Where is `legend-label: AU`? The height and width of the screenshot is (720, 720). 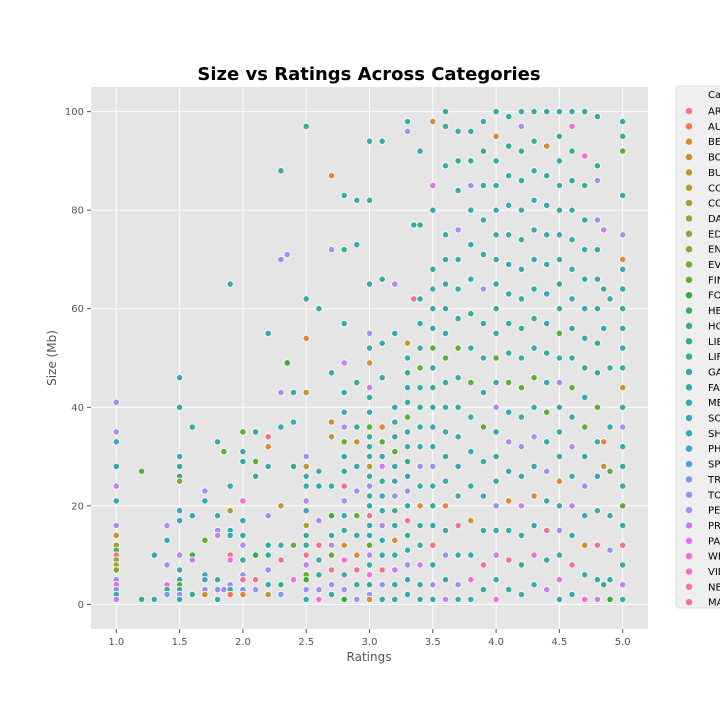
legend-label: AU is located at coordinates (714, 127).